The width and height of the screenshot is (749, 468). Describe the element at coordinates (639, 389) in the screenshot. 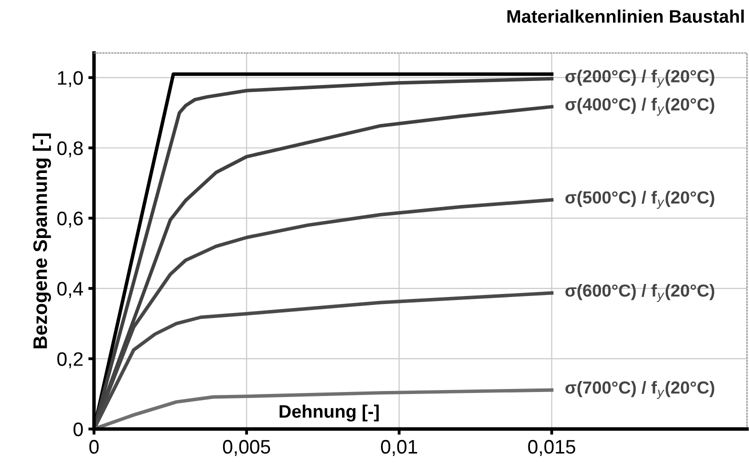

I see `series-label: σ(700°C) / f$_{y}$(20°C)` at that location.